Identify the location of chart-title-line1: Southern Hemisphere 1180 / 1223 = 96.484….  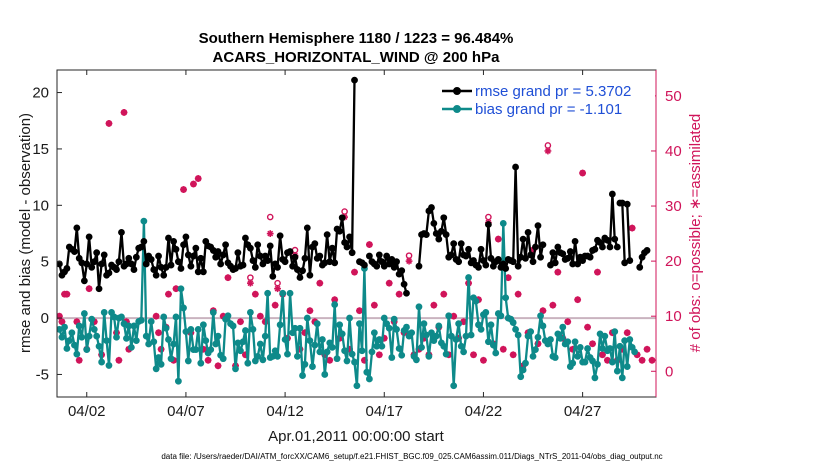
(356, 38).